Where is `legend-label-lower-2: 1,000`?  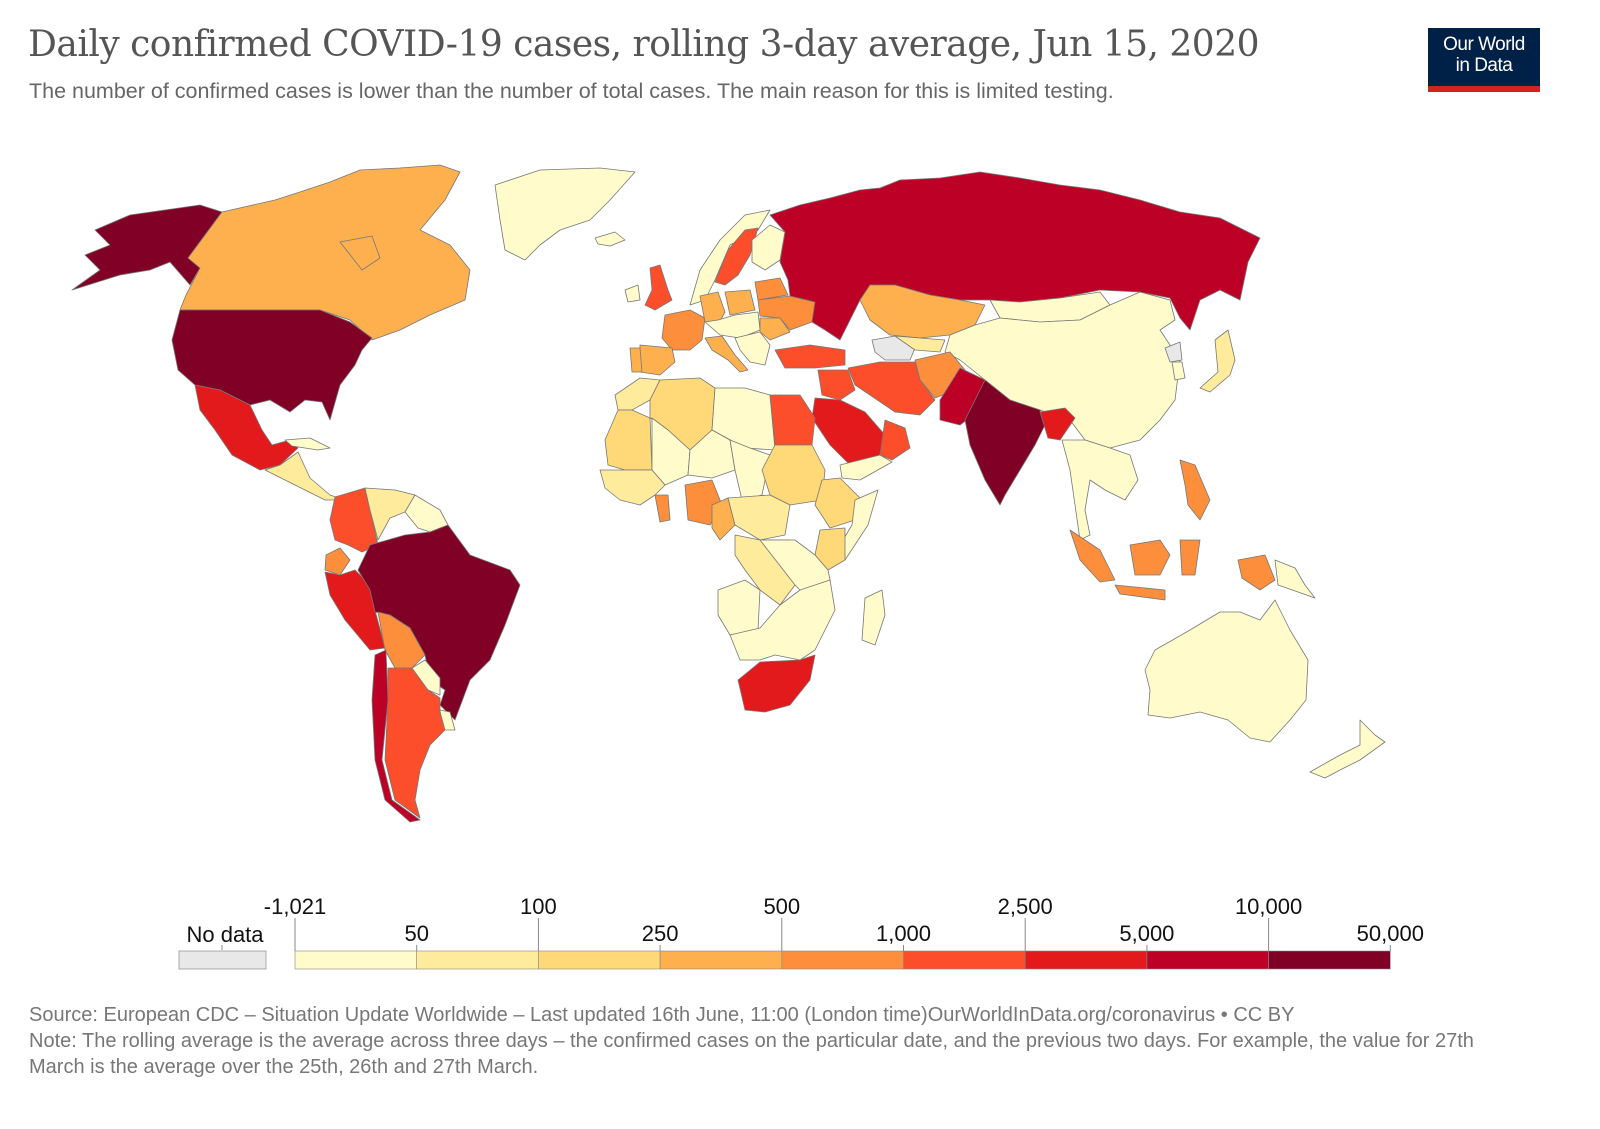 legend-label-lower-2: 1,000 is located at coordinates (903, 933).